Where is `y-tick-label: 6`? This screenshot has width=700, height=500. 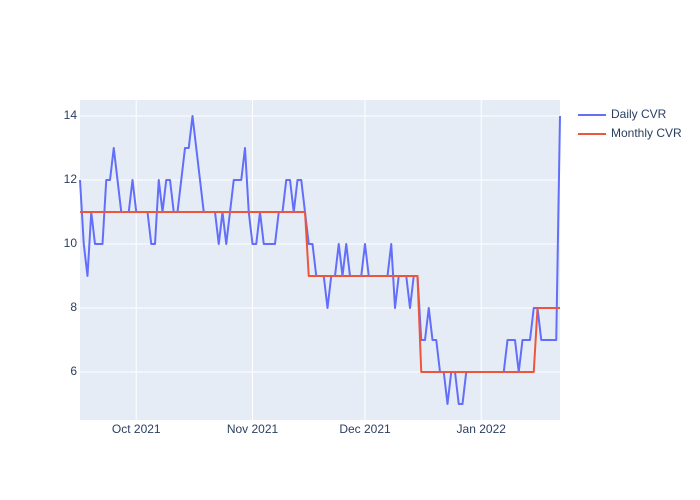 y-tick-label: 6 is located at coordinates (73, 371).